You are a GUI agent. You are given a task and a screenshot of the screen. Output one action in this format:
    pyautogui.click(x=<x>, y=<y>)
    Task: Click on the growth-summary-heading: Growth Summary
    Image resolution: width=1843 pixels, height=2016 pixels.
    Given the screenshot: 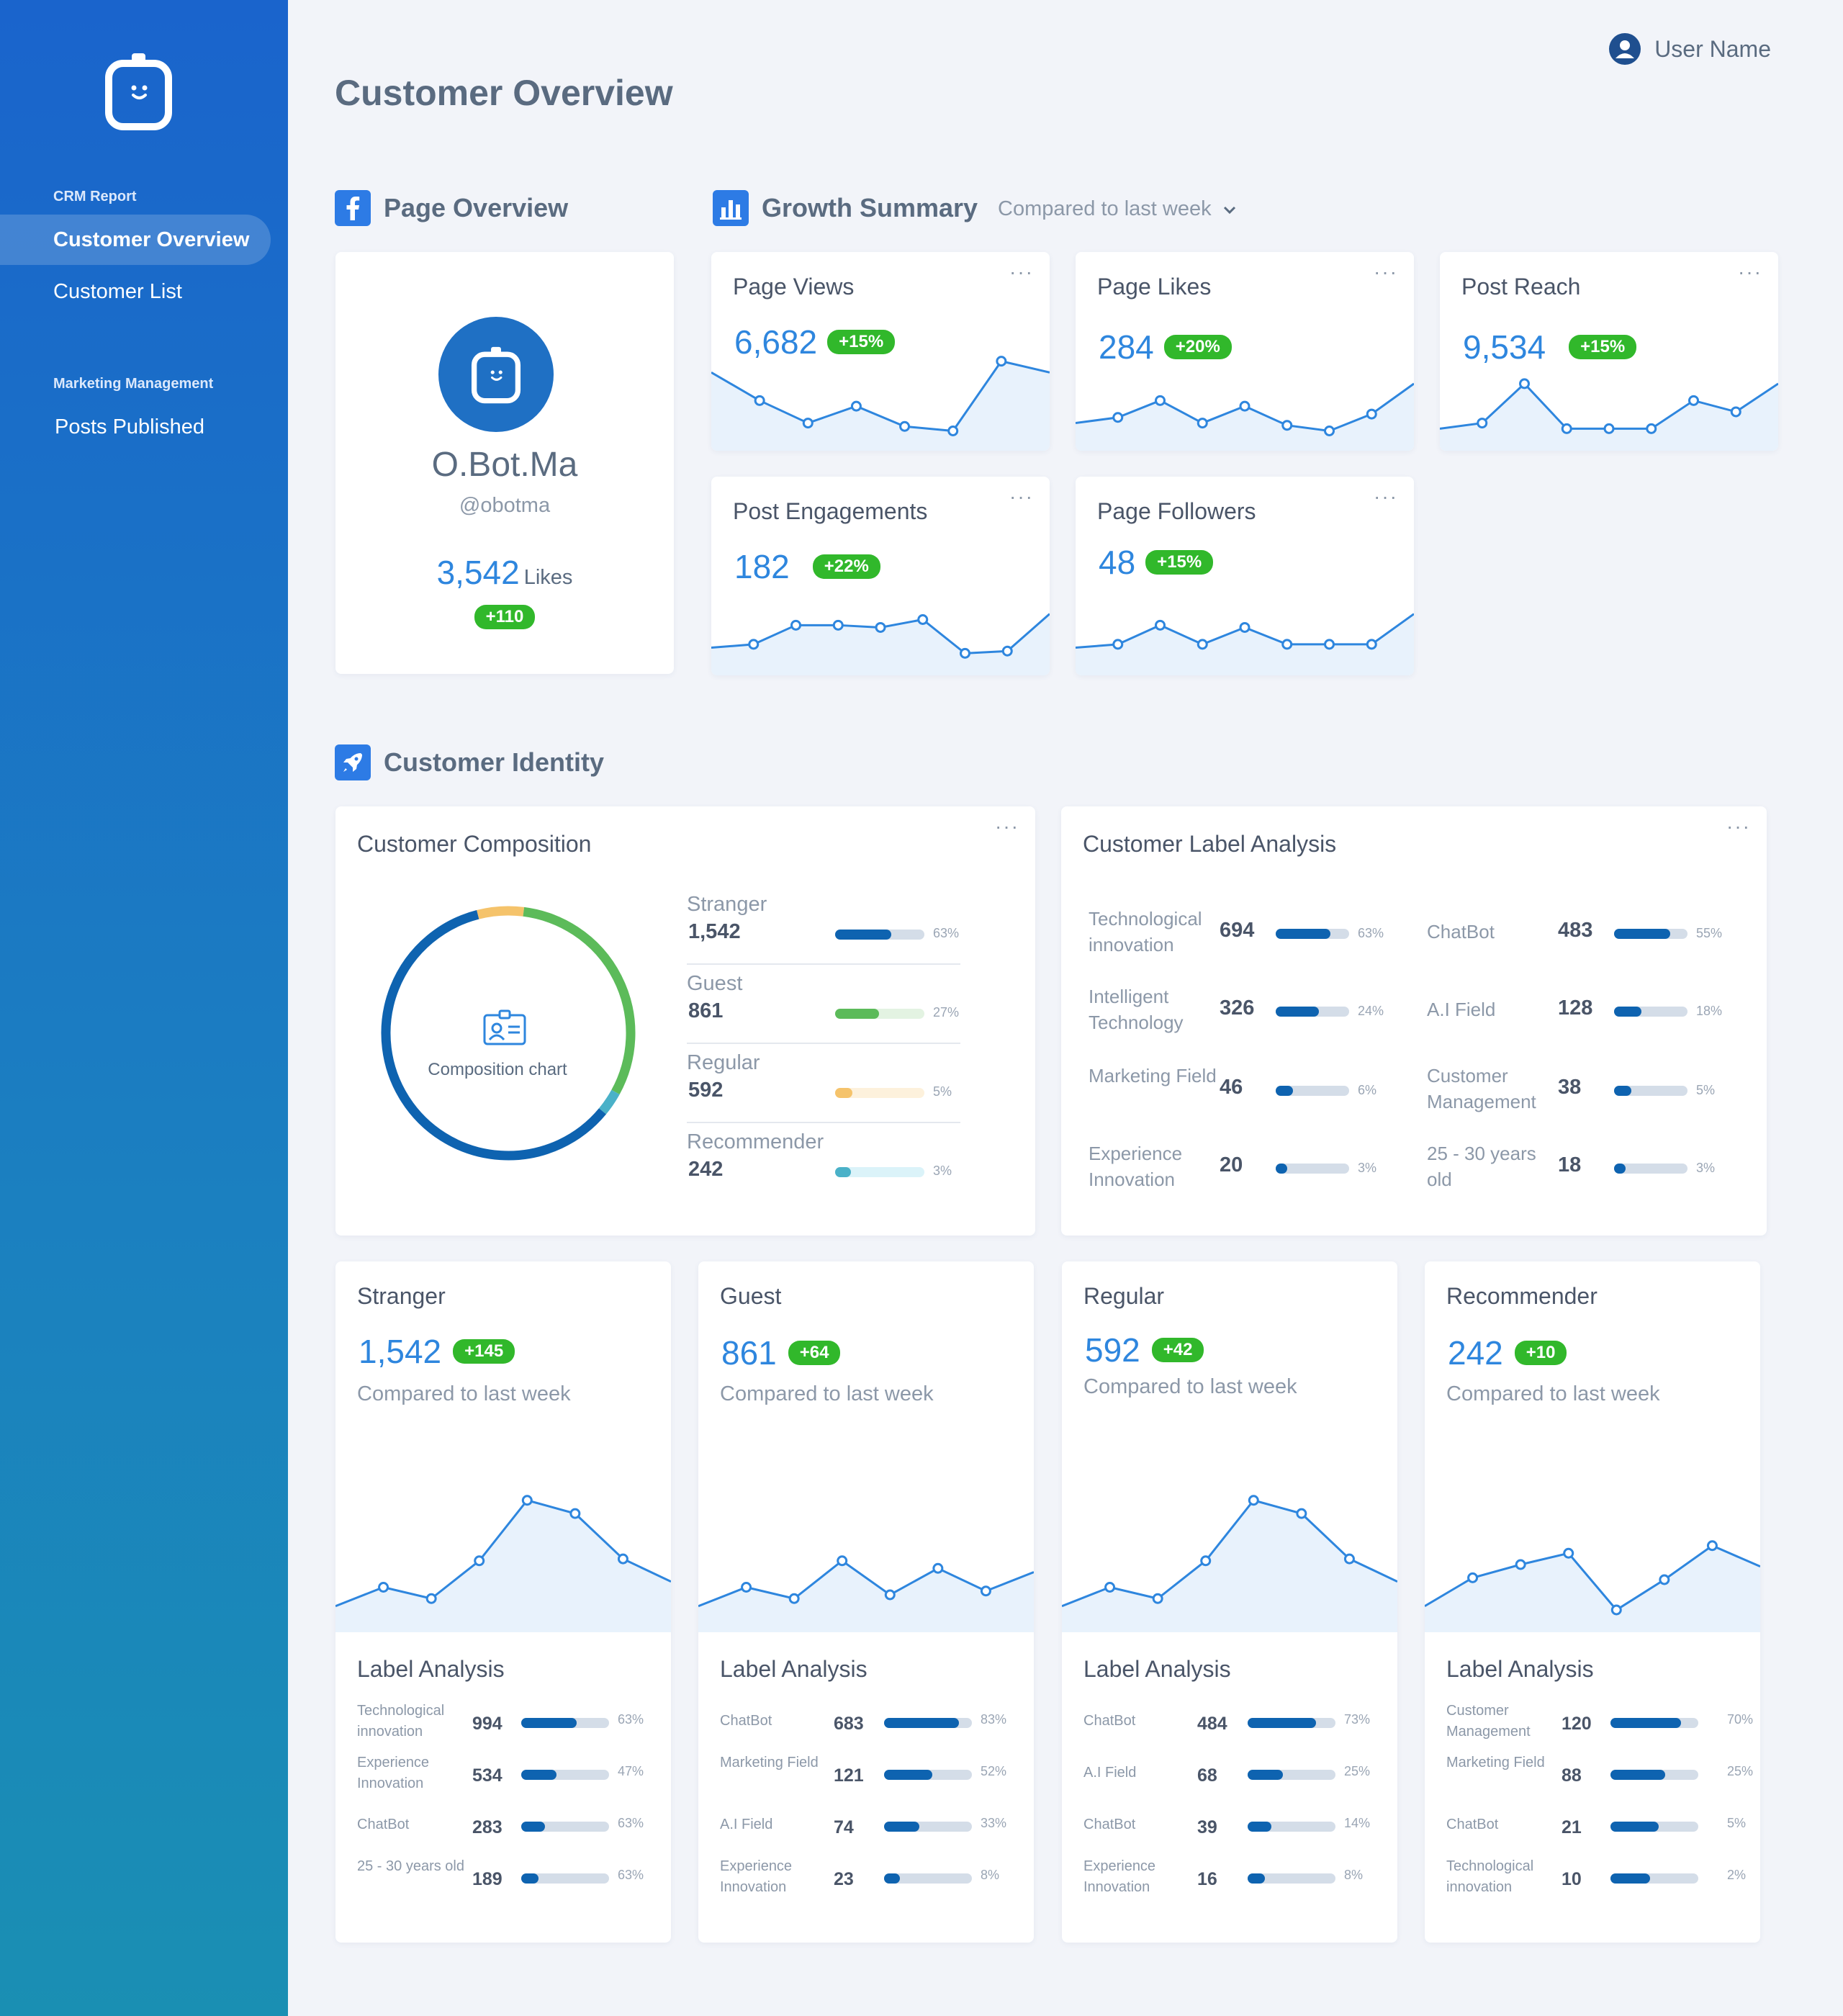 What is the action you would take?
    pyautogui.click(x=845, y=208)
    